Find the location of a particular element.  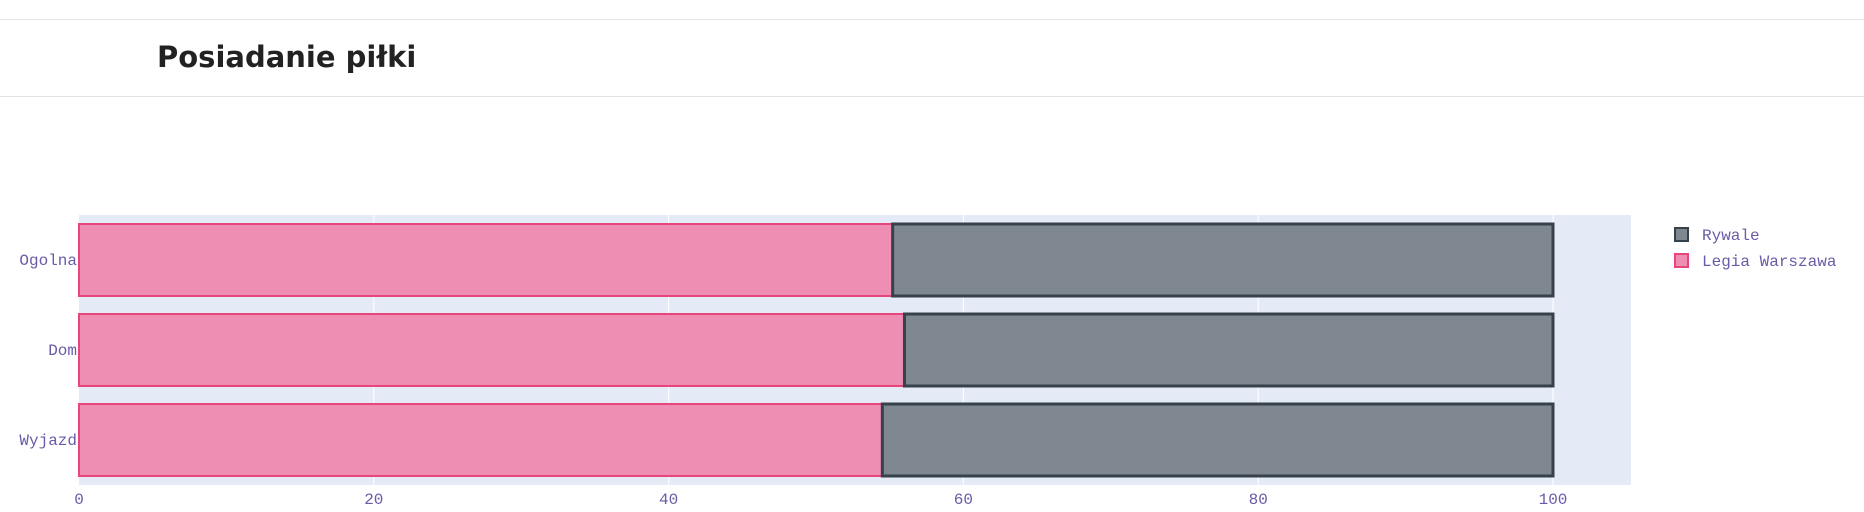

bar-rywale-dom is located at coordinates (1228, 350).